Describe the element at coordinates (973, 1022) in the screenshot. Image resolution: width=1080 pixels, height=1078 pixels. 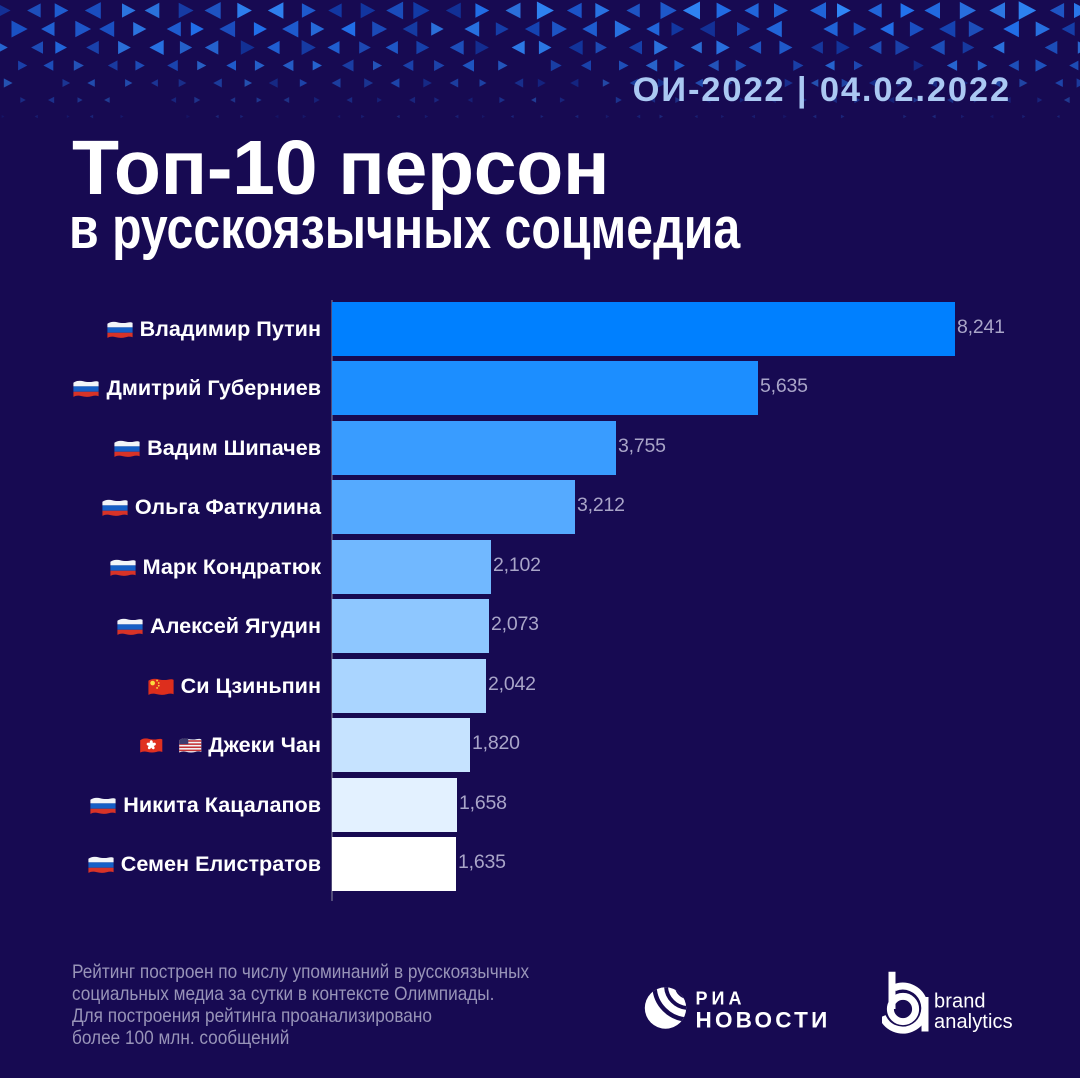
I see `svg-text: analytics` at that location.